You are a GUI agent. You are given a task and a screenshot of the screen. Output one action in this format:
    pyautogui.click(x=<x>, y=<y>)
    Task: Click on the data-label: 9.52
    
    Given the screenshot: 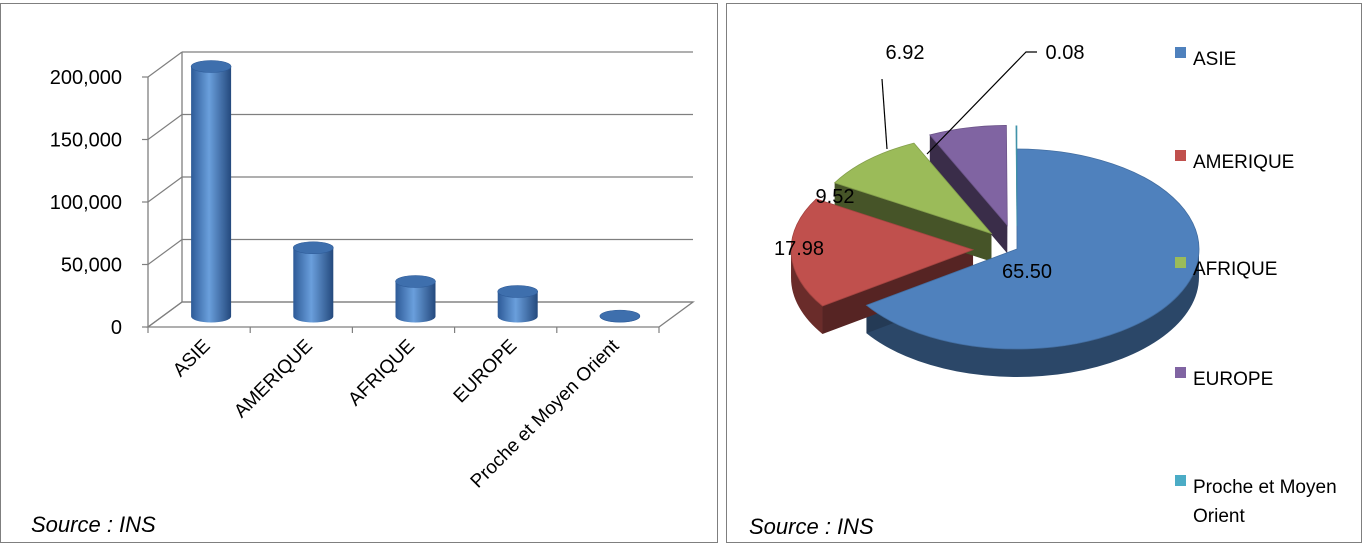 What is the action you would take?
    pyautogui.click(x=835, y=197)
    